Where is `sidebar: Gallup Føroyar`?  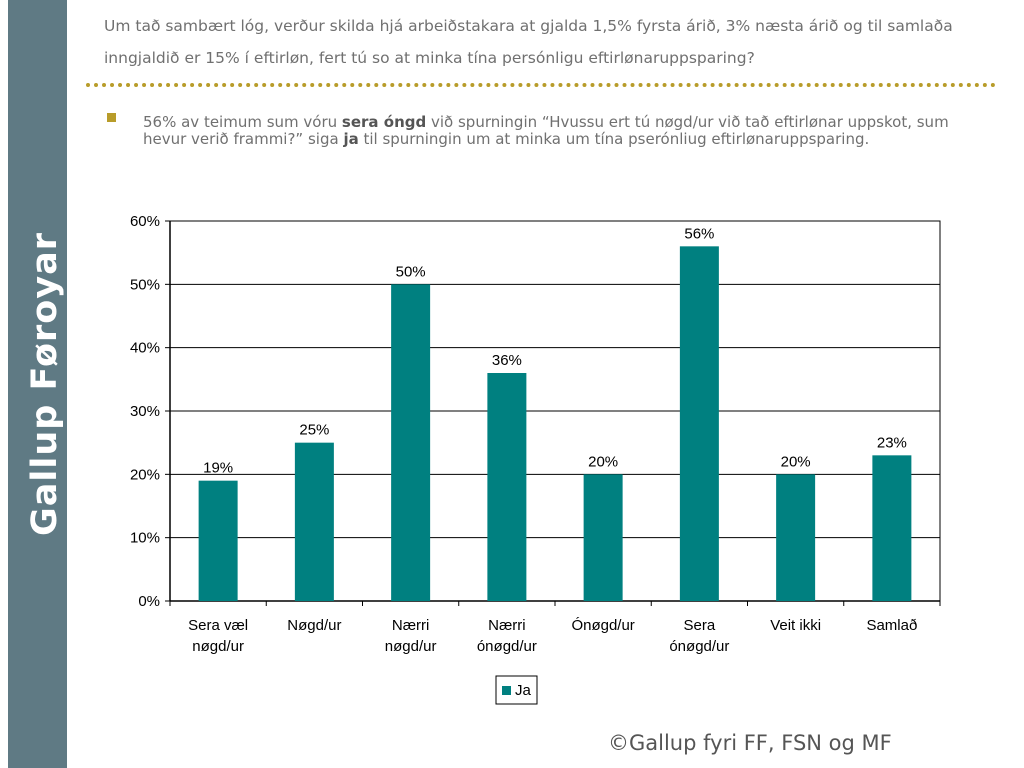 sidebar: Gallup Føroyar is located at coordinates (37, 384).